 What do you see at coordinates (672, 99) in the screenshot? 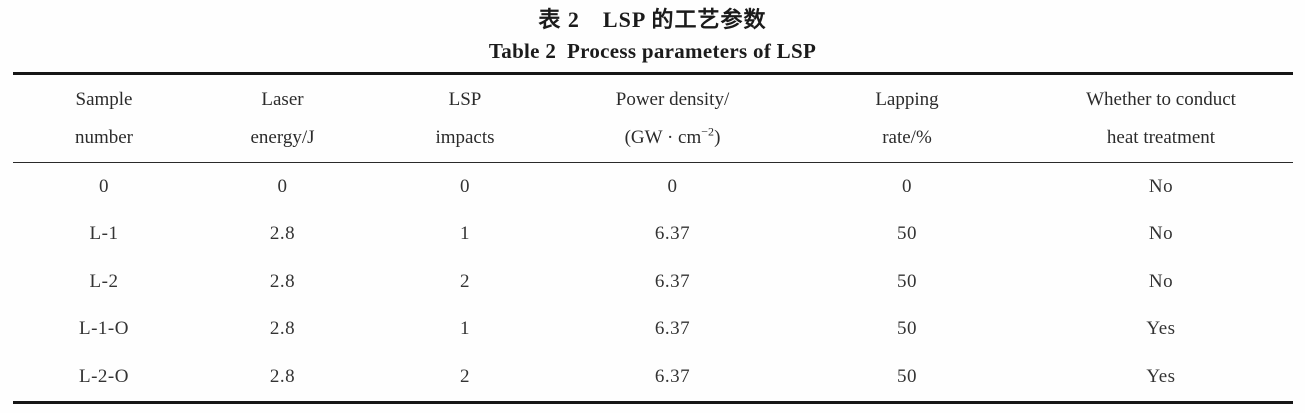
I see `header-line: Power density/` at bounding box center [672, 99].